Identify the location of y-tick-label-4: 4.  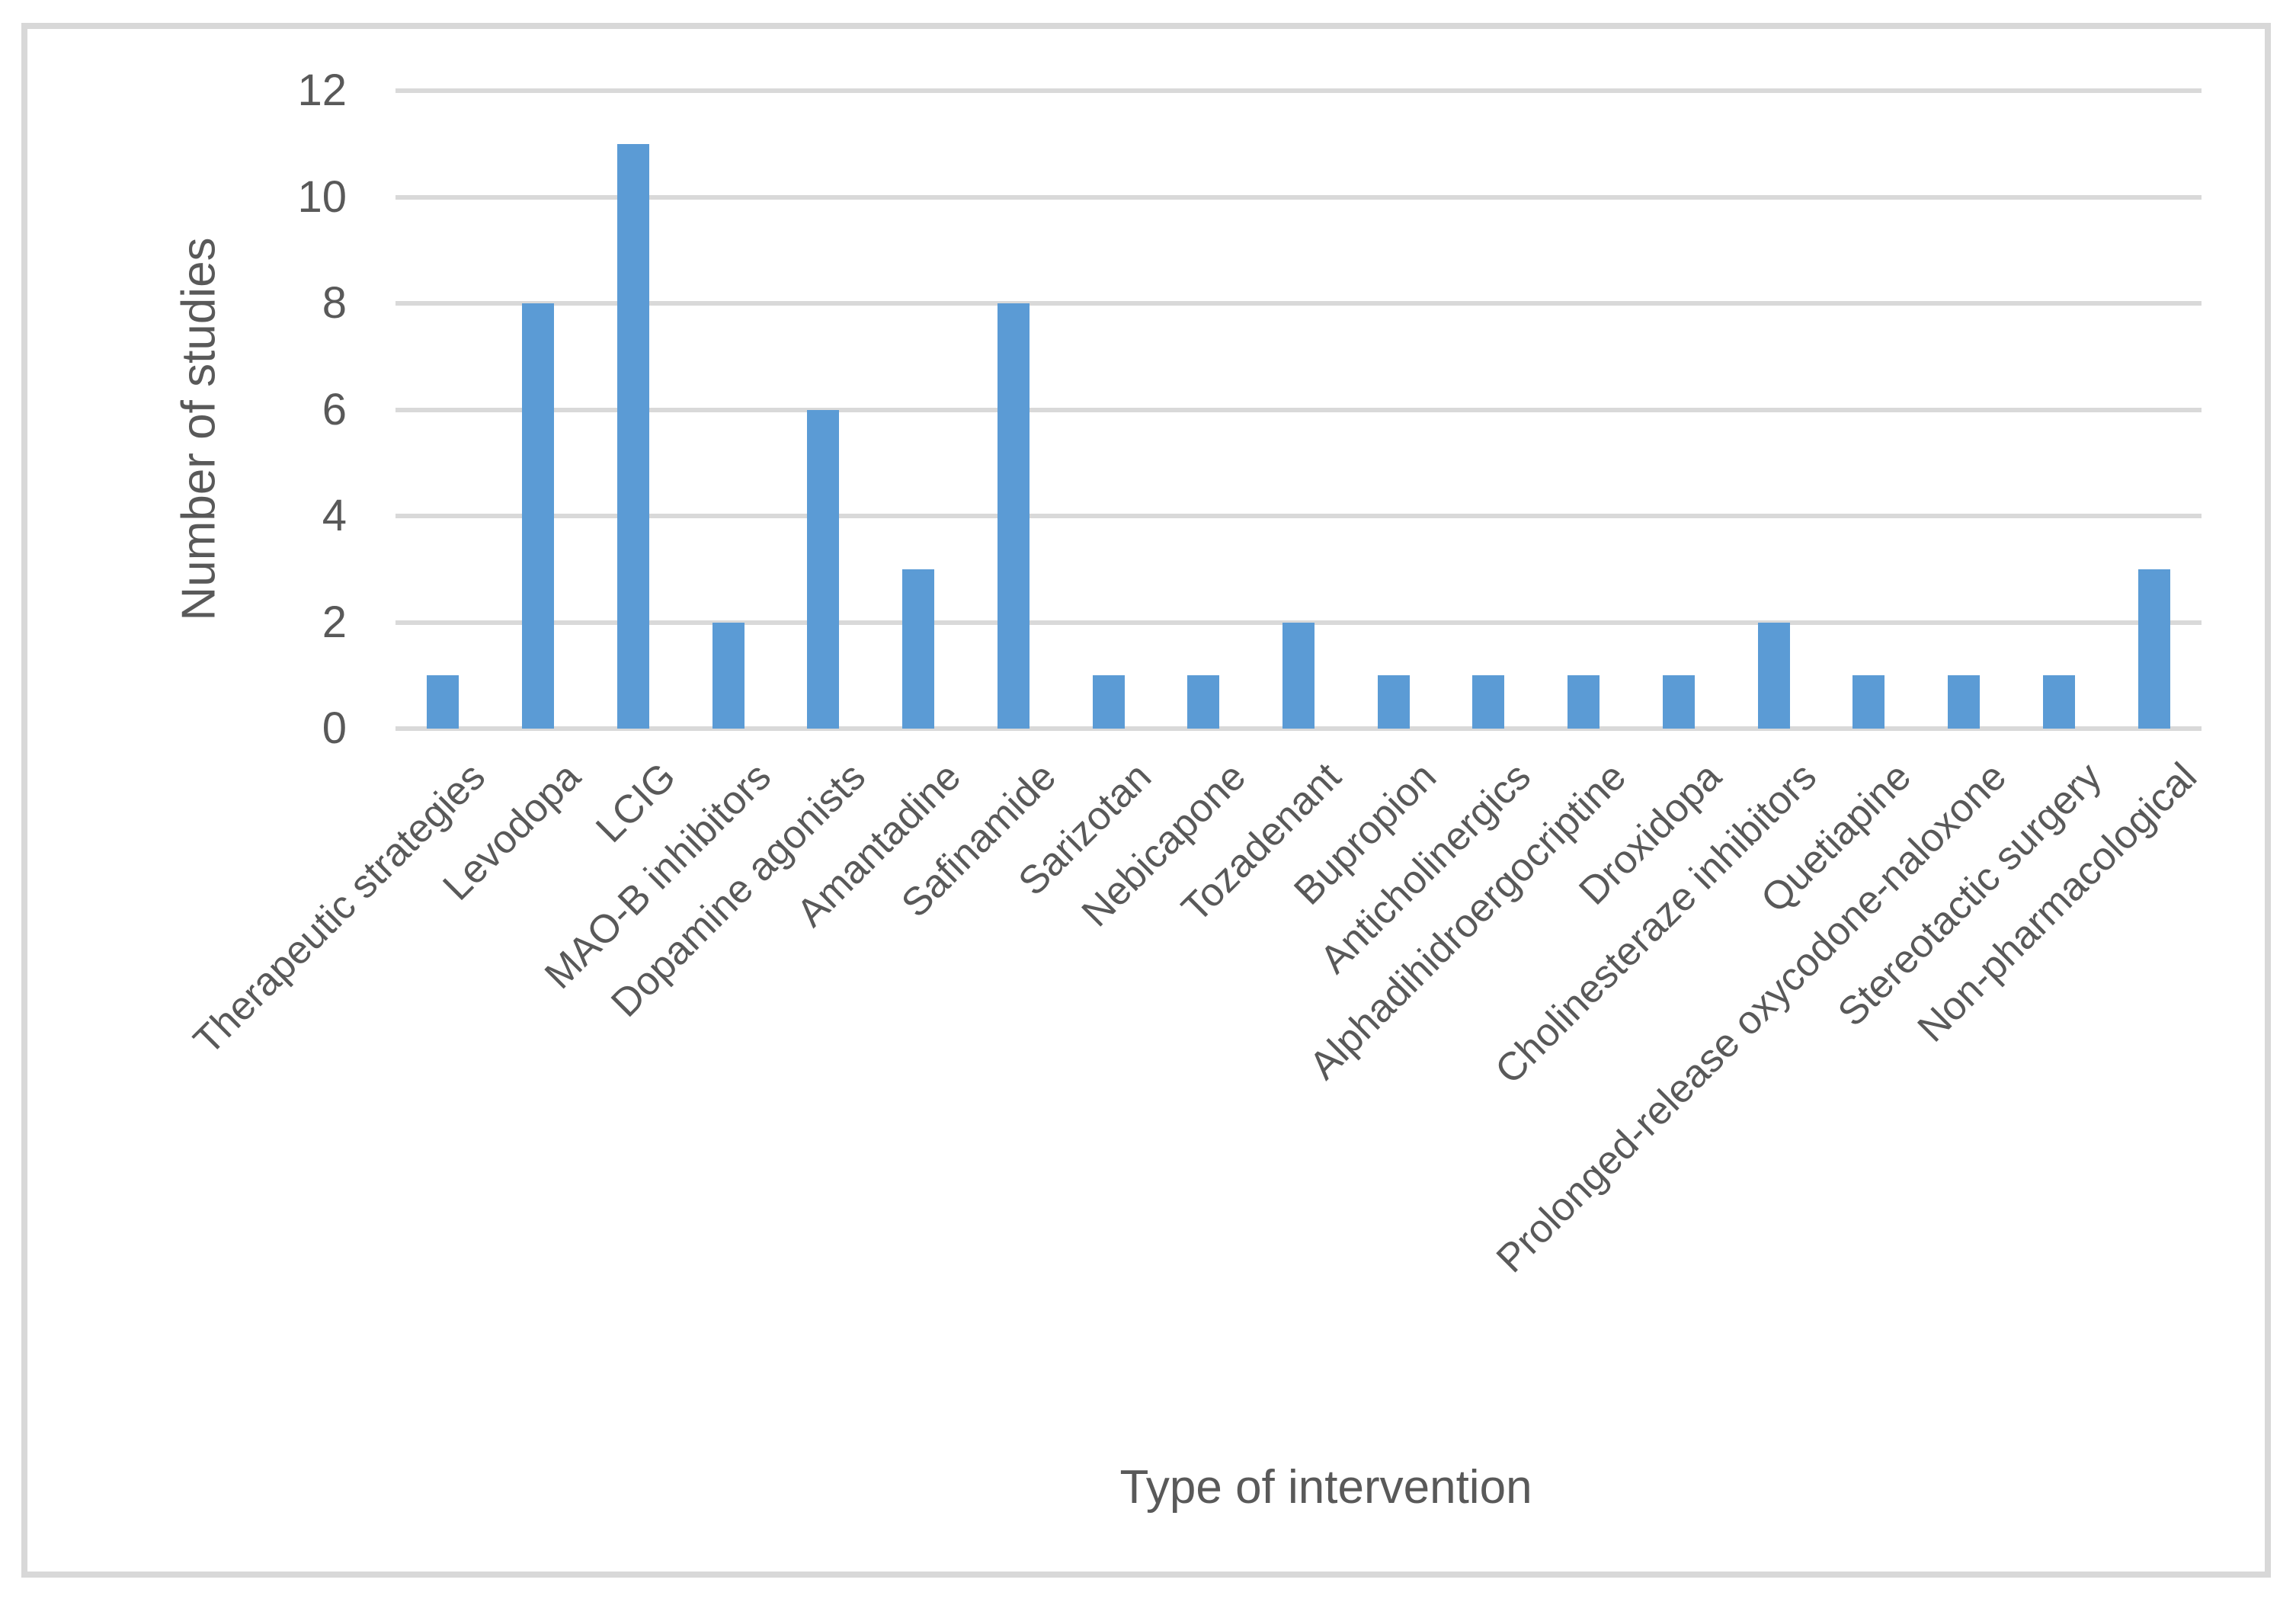
(334, 515).